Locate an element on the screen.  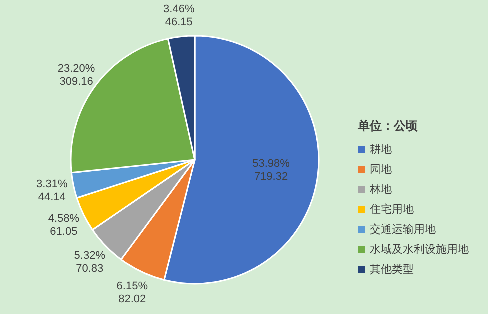
legend-title: 单位：公顷 is located at coordinates (388, 126).